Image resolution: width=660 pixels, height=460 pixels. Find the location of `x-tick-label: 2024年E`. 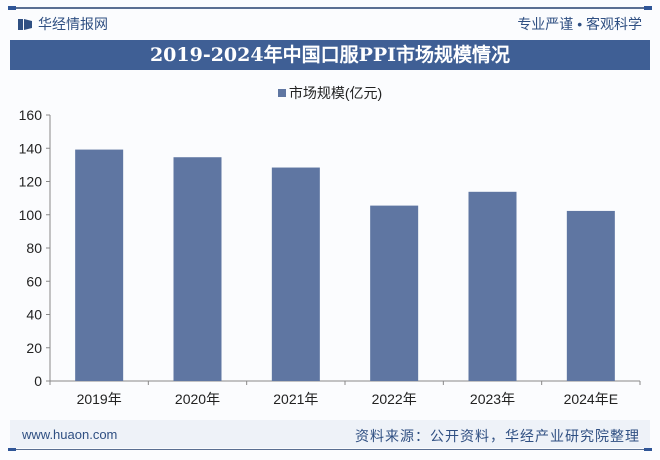

x-tick-label: 2024年E is located at coordinates (591, 399).